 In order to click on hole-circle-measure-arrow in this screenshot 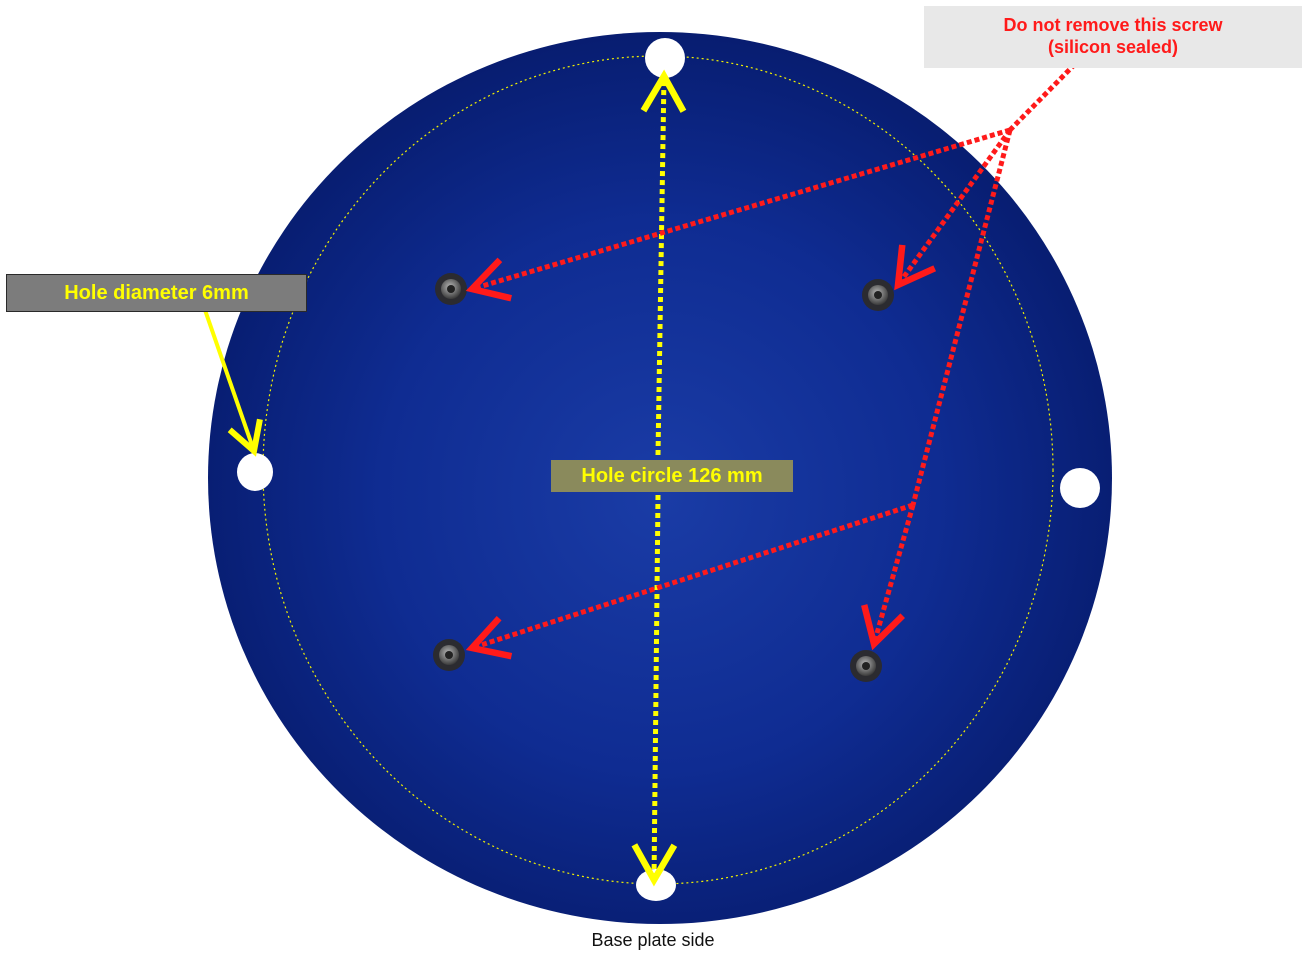, I will do `click(663, 262)`.